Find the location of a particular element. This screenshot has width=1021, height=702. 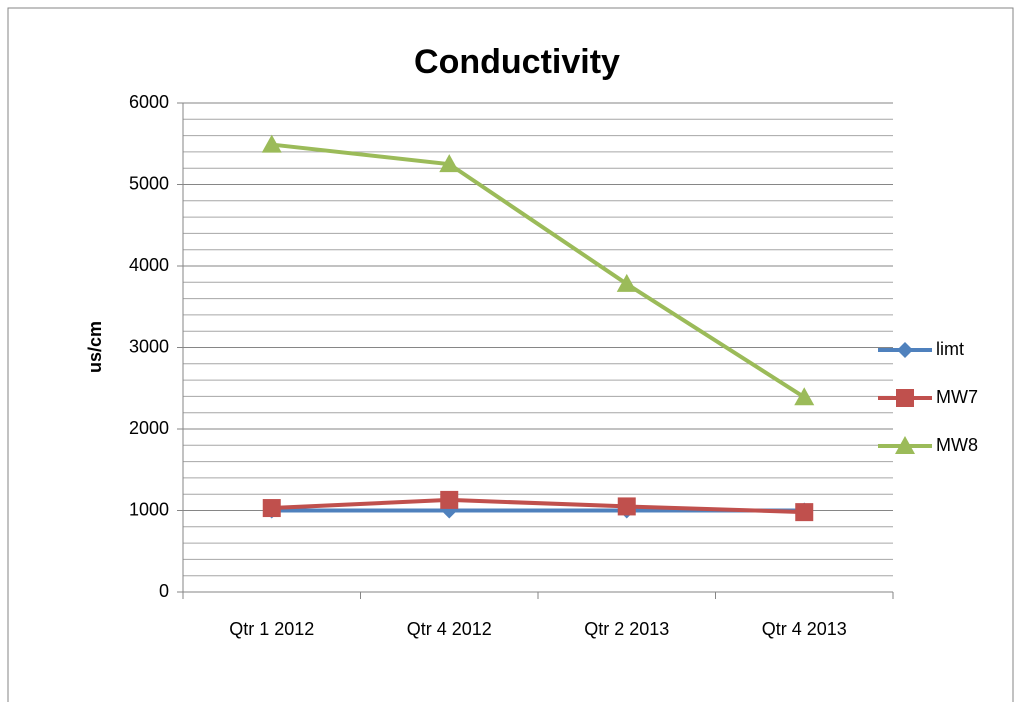

series-line is located at coordinates (538, 506).